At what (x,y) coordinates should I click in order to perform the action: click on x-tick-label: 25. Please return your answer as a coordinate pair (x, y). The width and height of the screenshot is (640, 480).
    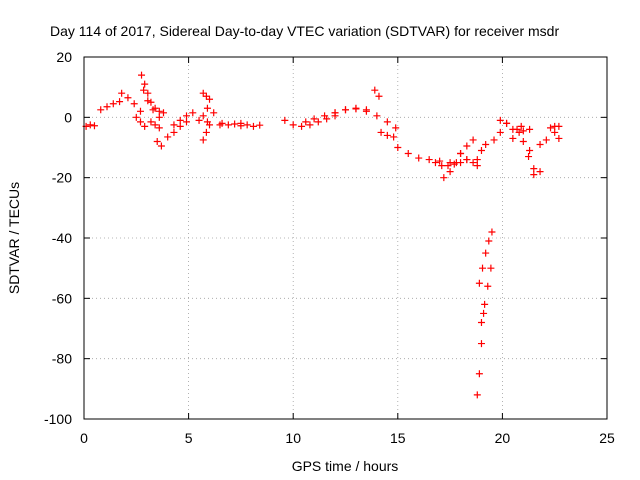
    Looking at the image, I should click on (607, 438).